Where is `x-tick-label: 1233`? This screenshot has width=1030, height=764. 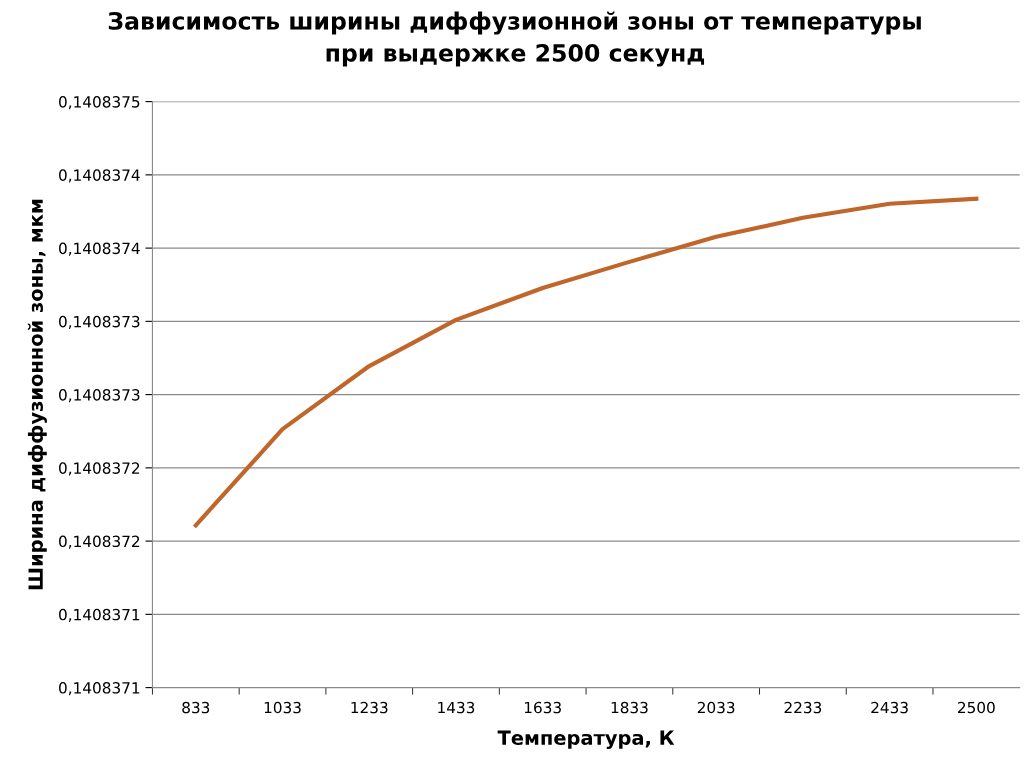 x-tick-label: 1233 is located at coordinates (369, 707).